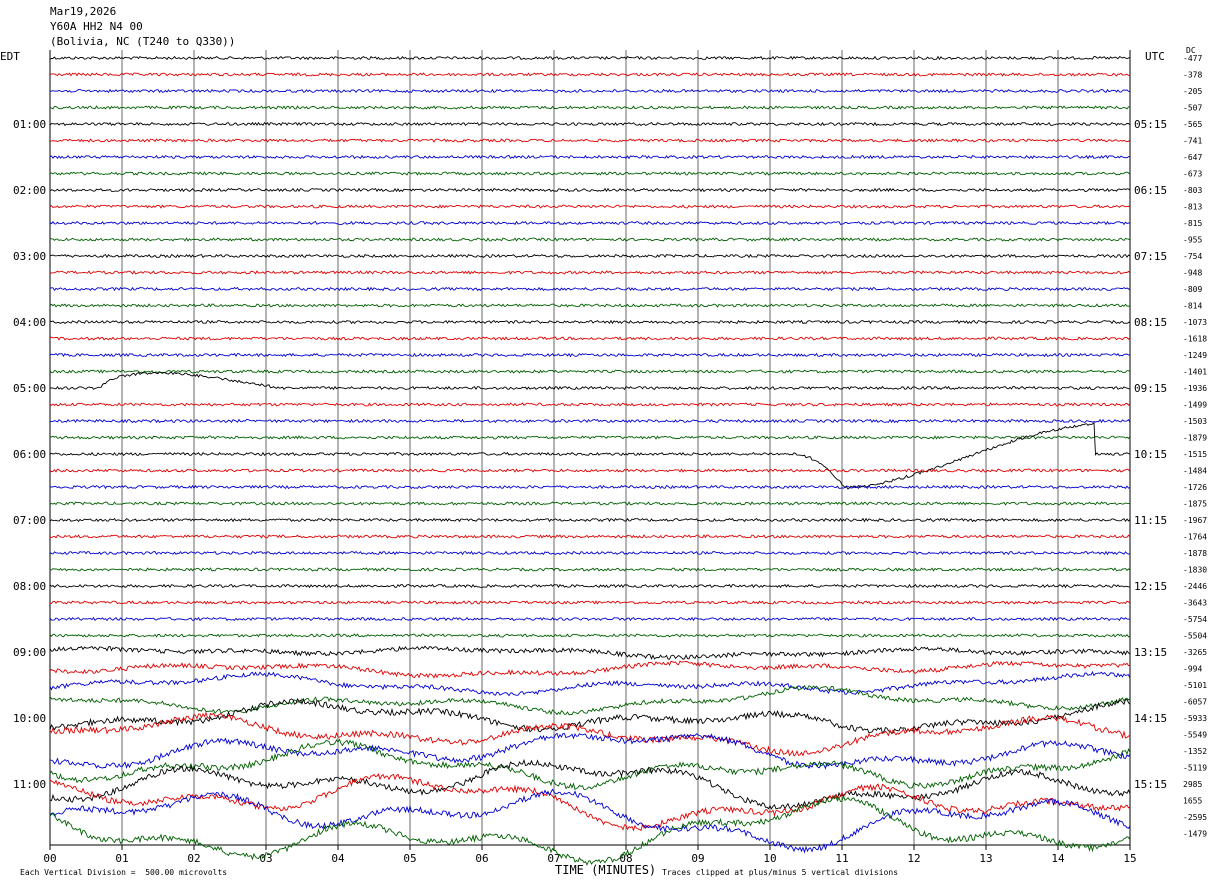  I want to click on dc-offset-label: -1073, so click(1195, 322).